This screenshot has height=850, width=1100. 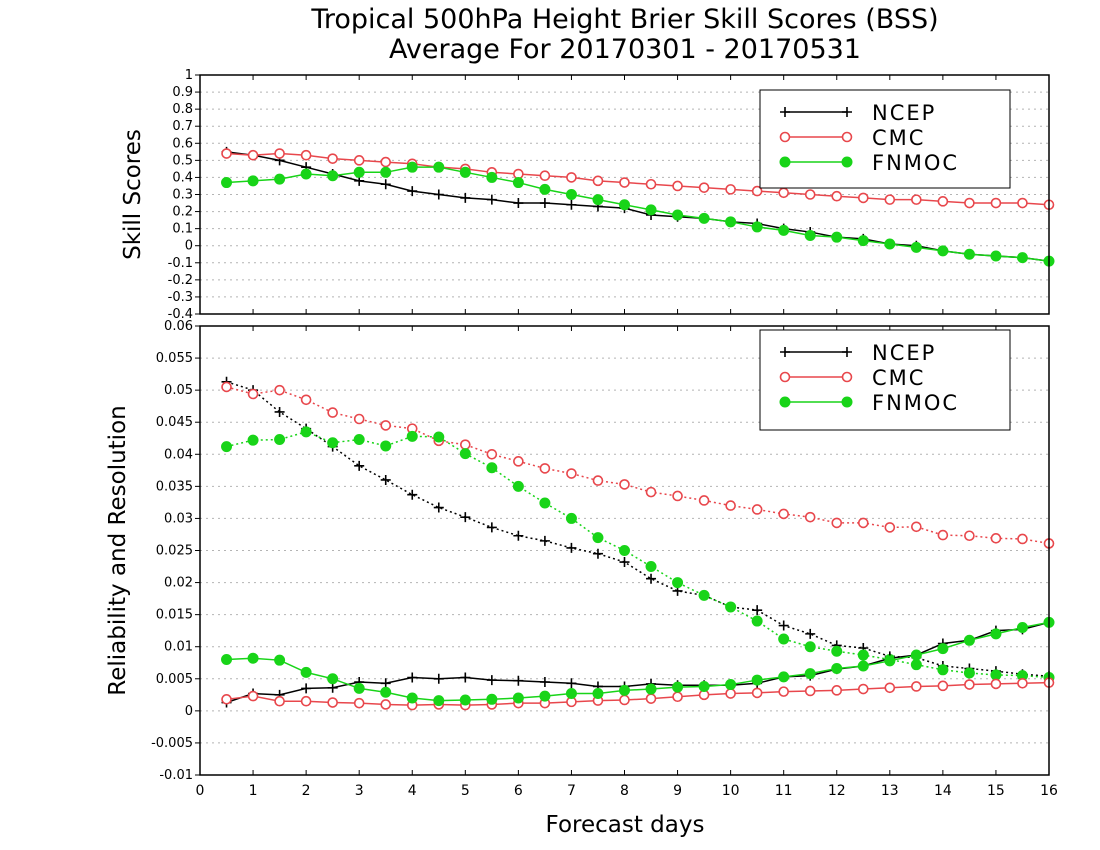 I want to click on legend-item-ncep-label: NCEP, so click(x=904, y=353).